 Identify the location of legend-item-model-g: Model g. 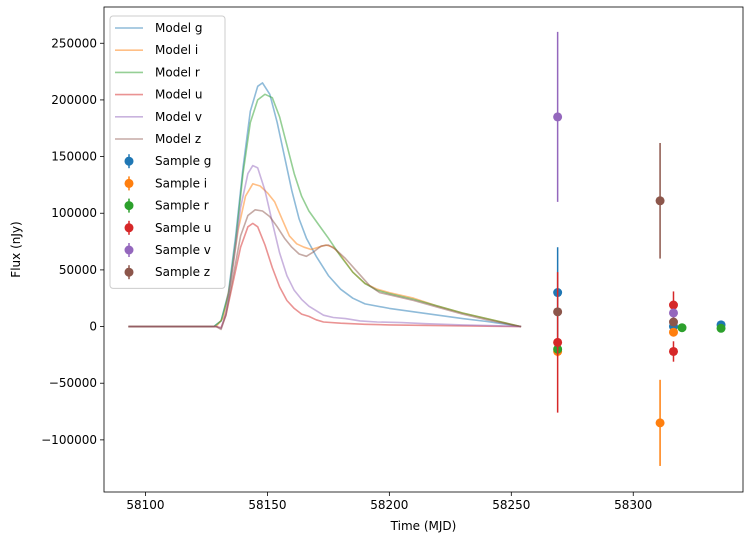
(158, 28).